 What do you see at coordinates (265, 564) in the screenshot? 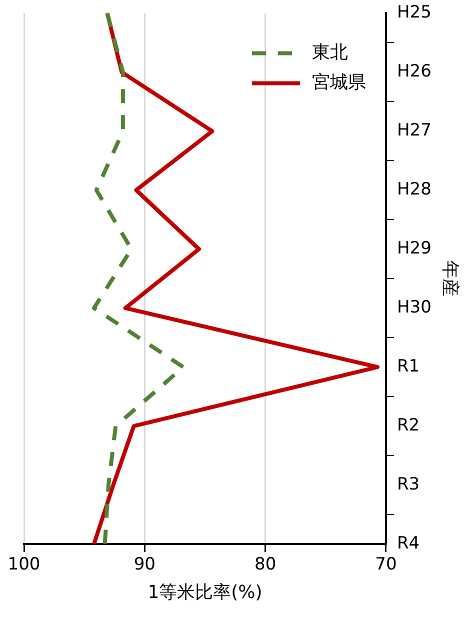
I see `x-tick-label: 80` at bounding box center [265, 564].